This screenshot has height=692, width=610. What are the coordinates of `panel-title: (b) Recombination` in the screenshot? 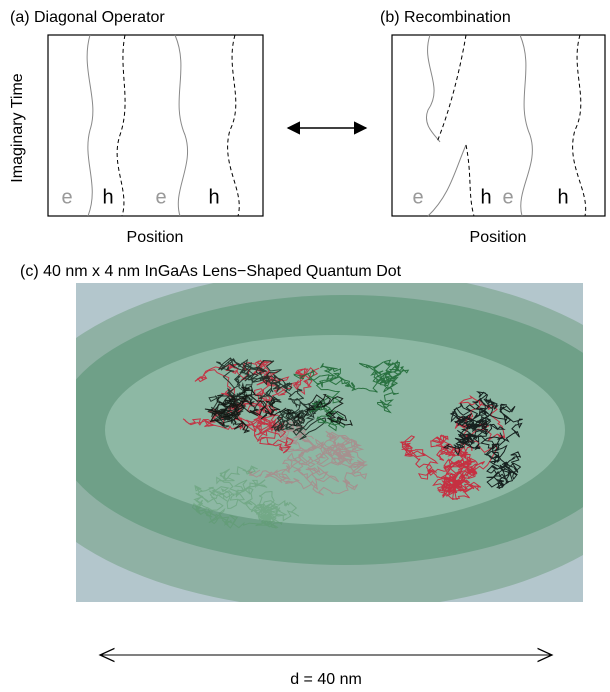 It's located at (445, 17).